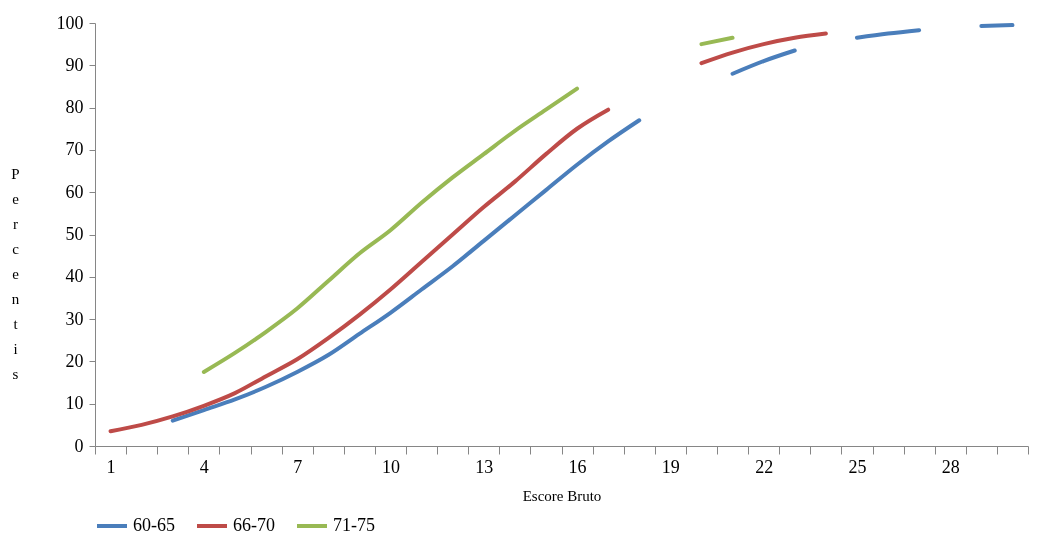 The image size is (1037, 540). I want to click on y-tick-label: 70, so click(74, 149).